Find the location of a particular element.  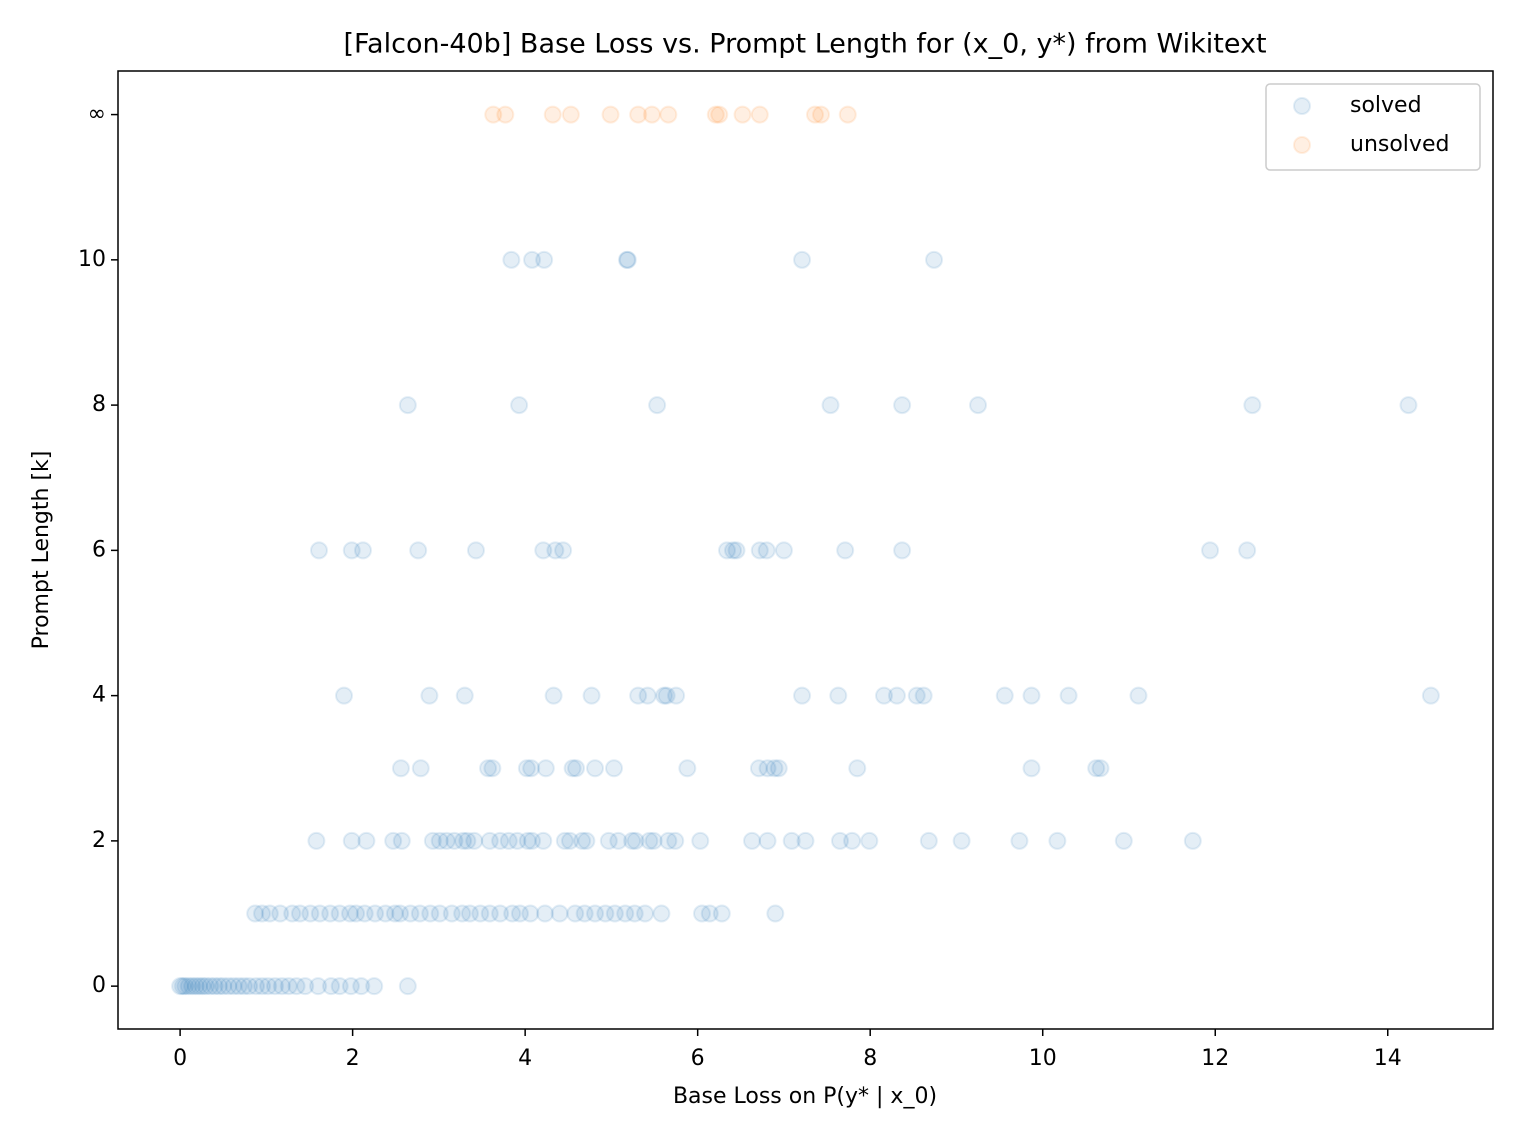

y-tick-label: 0 is located at coordinates (99, 985).